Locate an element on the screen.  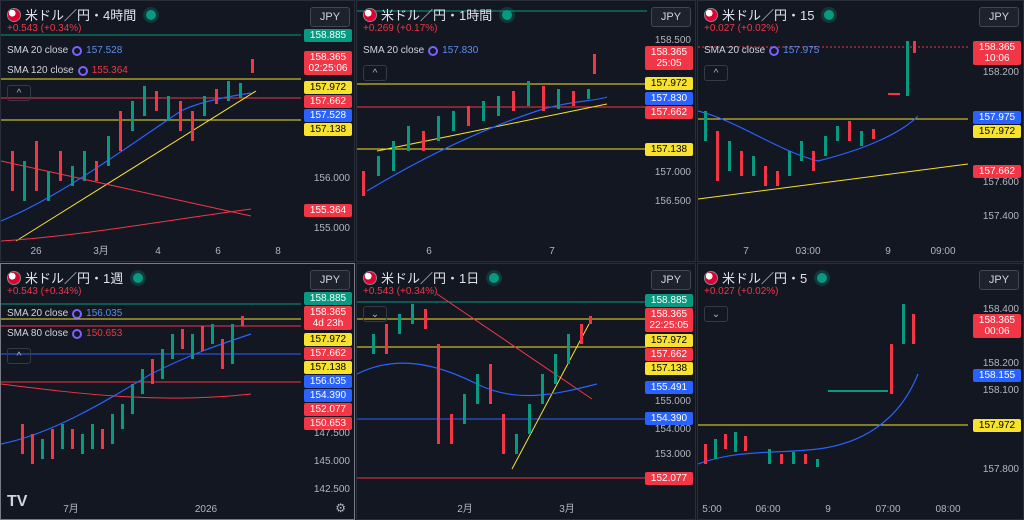
sma-legend-20: SMA 20 close 157.975 is located at coordinates (761, 50).